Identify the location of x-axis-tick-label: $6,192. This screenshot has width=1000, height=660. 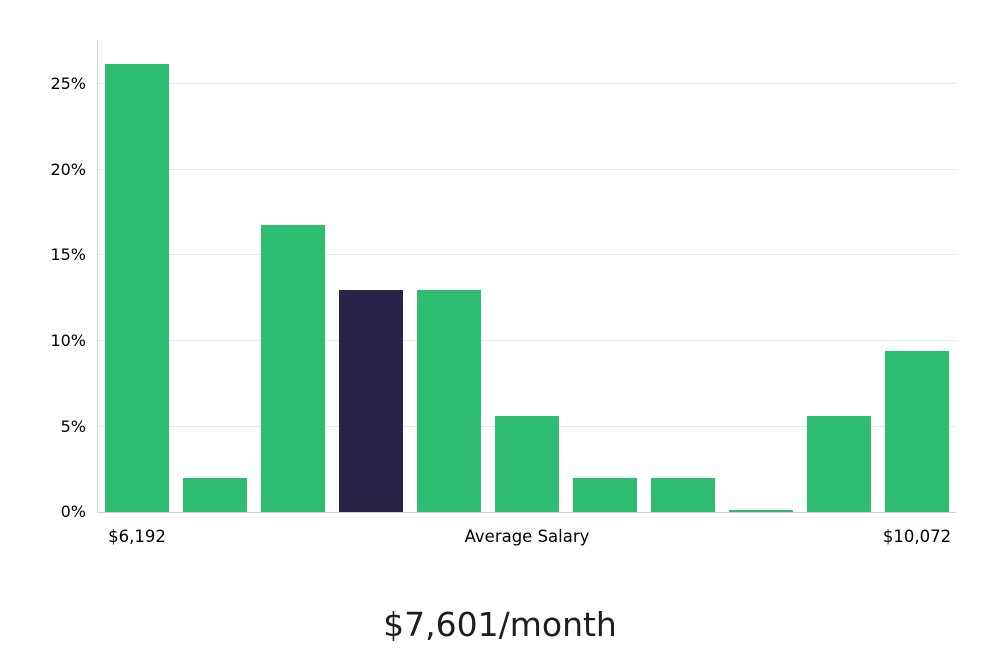
(137, 536).